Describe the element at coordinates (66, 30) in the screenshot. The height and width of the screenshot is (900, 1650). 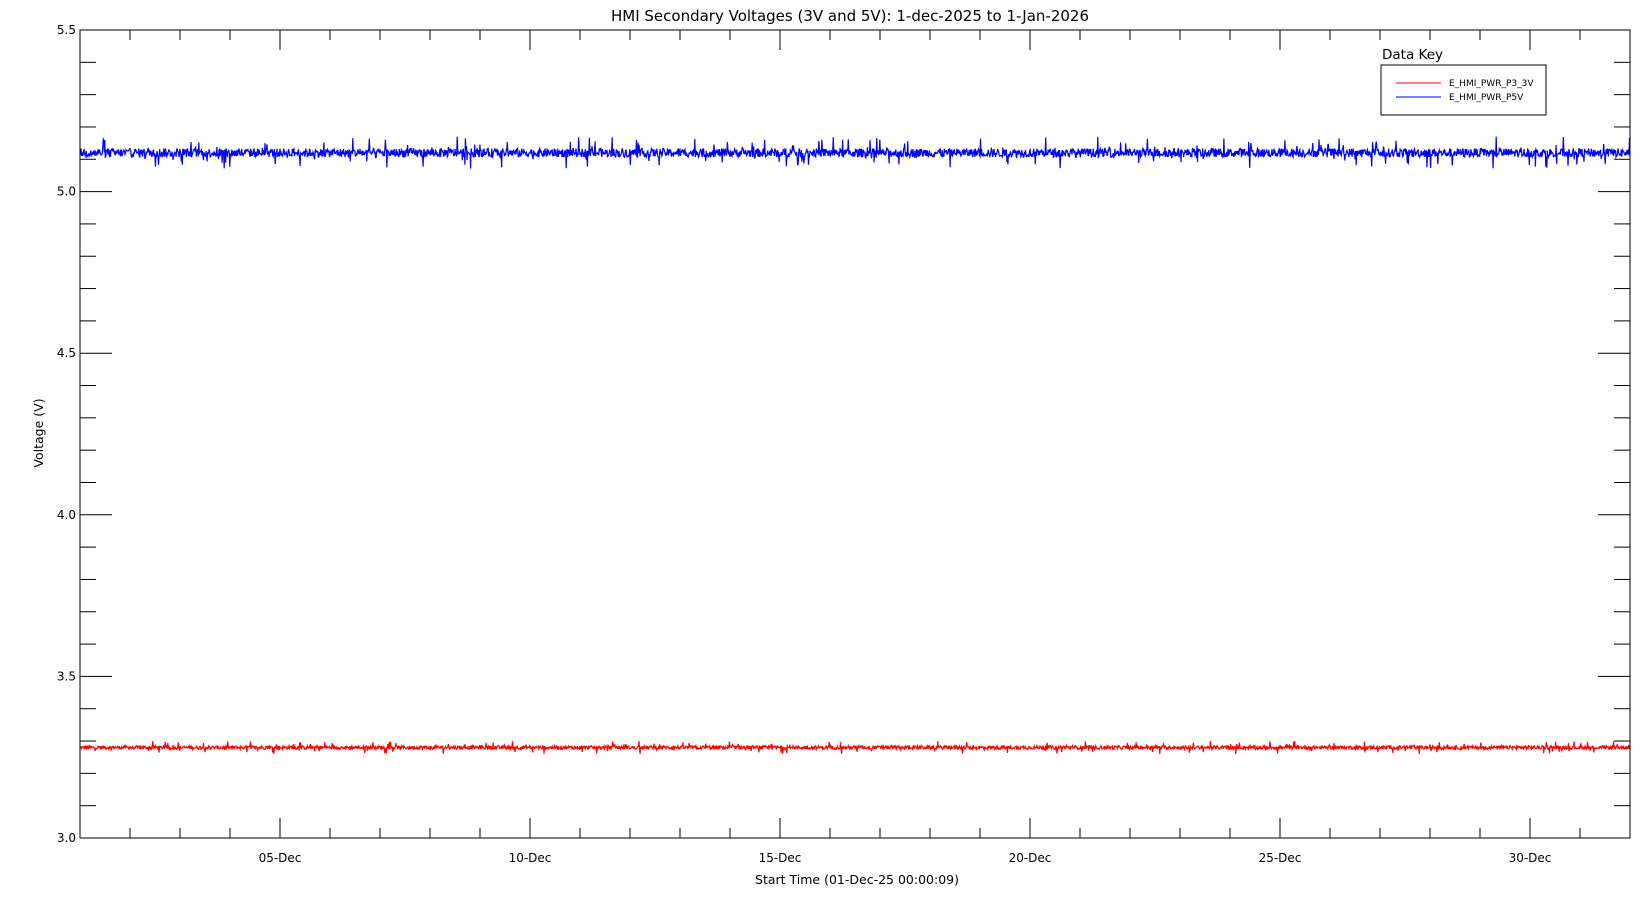
I see `y-tick-label: 5.5` at that location.